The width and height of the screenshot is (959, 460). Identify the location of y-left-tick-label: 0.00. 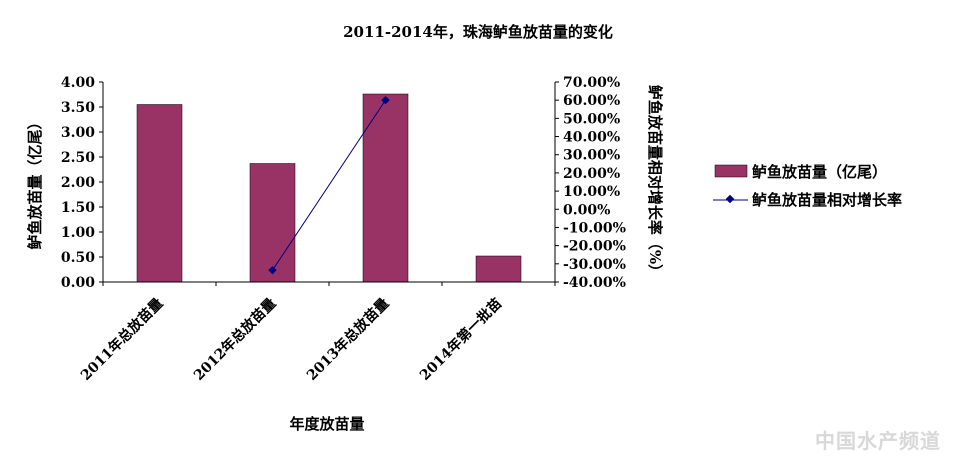
(78, 283).